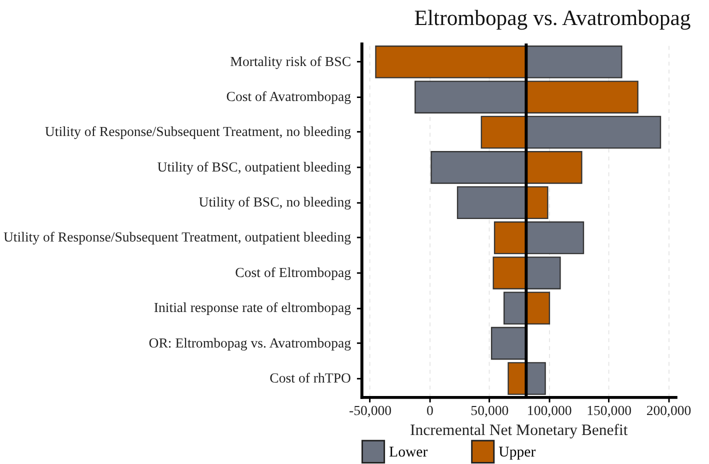 This screenshot has height=464, width=709. Describe the element at coordinates (198, 132) in the screenshot. I see `y-tick-label: Utility of Response/Subsequent Treatment, no bleeding` at that location.